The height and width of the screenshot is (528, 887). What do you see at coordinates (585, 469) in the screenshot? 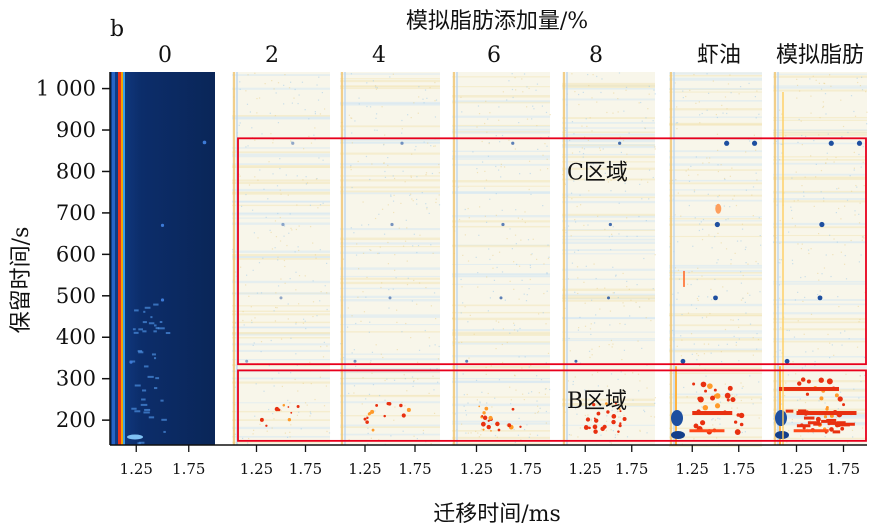
I see `x-tick-label-4-0: 1.25` at bounding box center [585, 469].